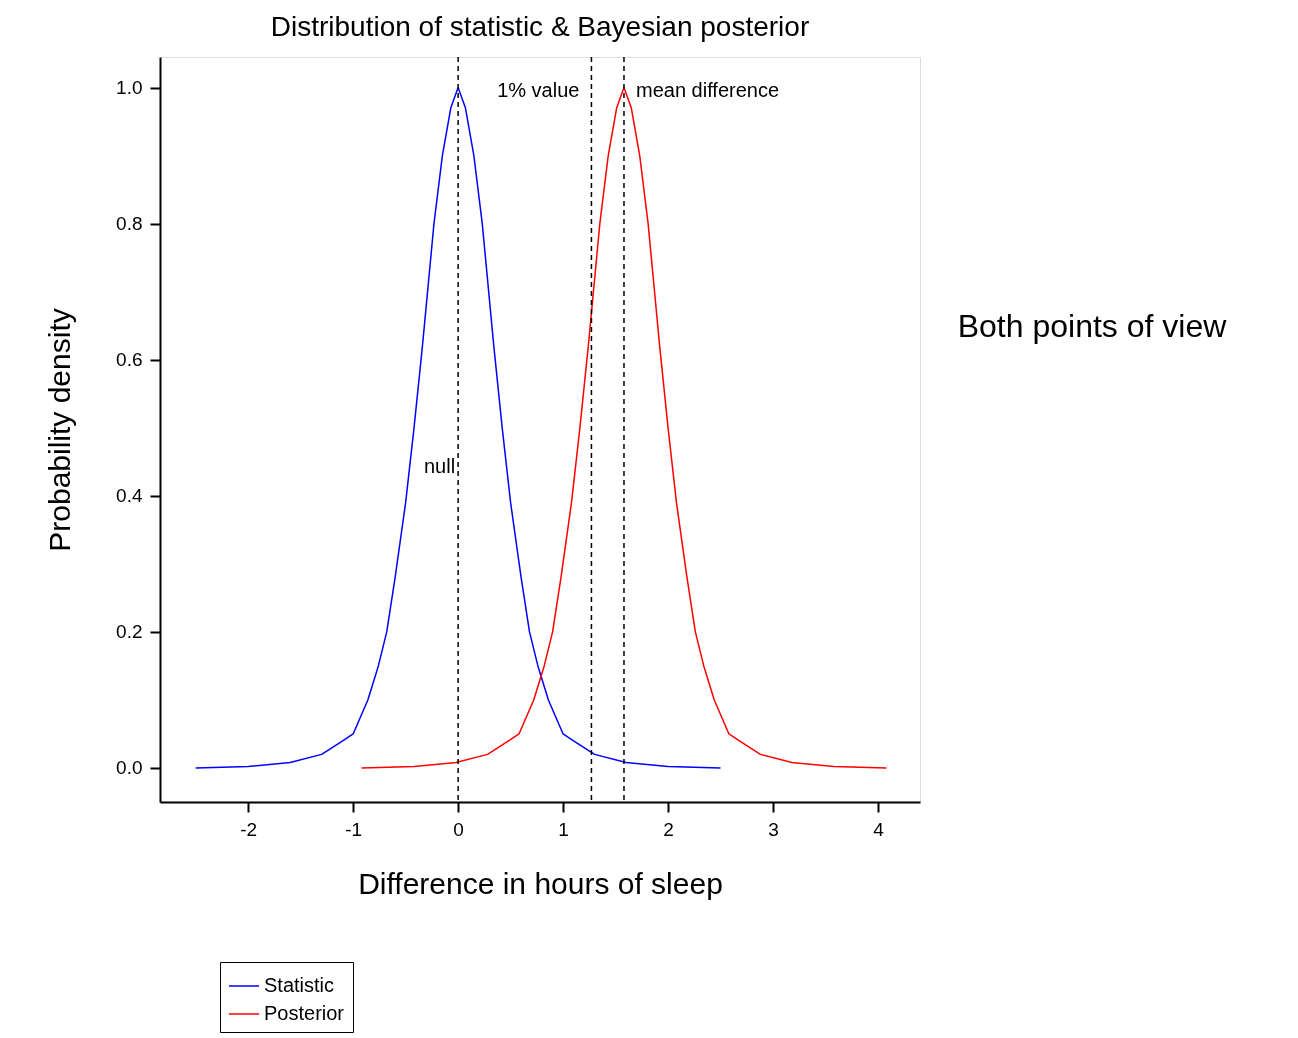 The image size is (1298, 1038). What do you see at coordinates (540, 27) in the screenshot?
I see `chart-title: Distribution of statistic & Bayesian posterior` at bounding box center [540, 27].